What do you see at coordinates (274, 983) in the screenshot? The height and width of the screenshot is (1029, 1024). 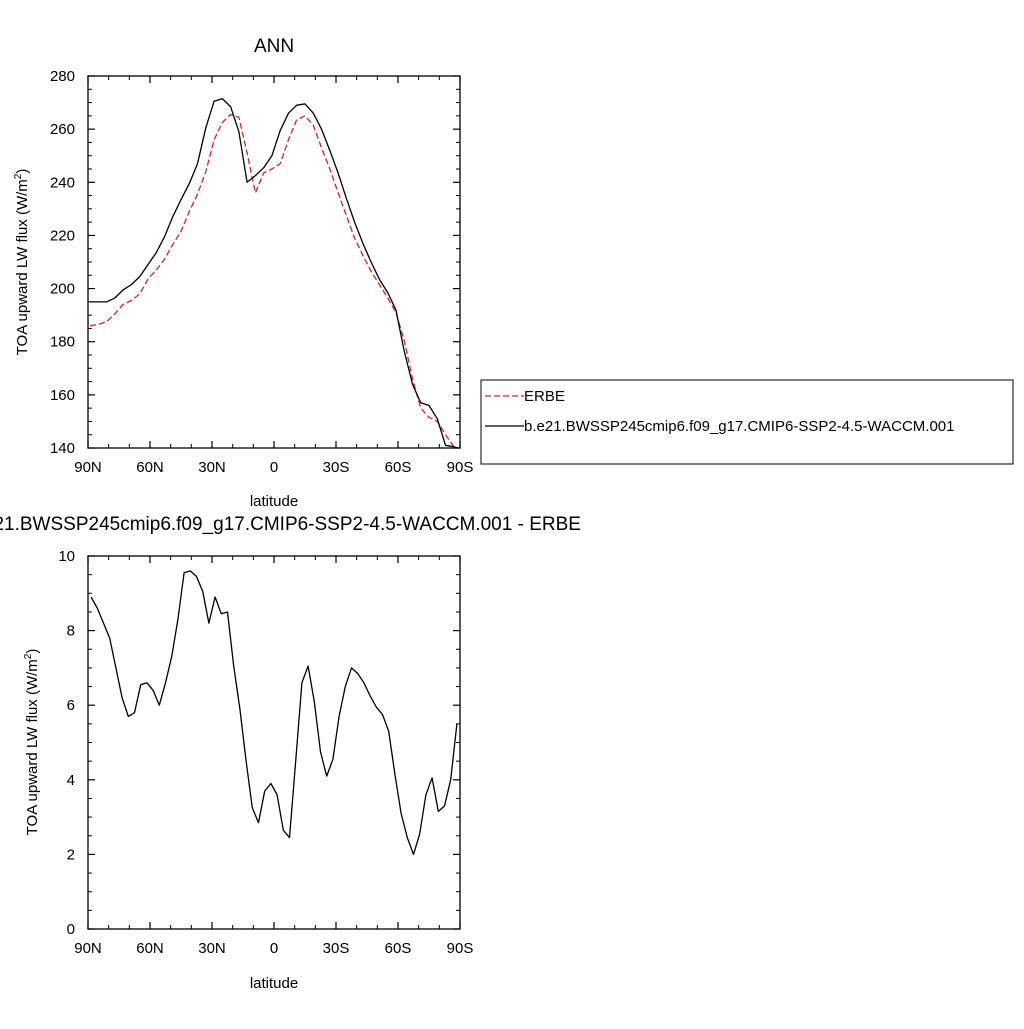 I see `bottom-x-axis-label: latitude` at bounding box center [274, 983].